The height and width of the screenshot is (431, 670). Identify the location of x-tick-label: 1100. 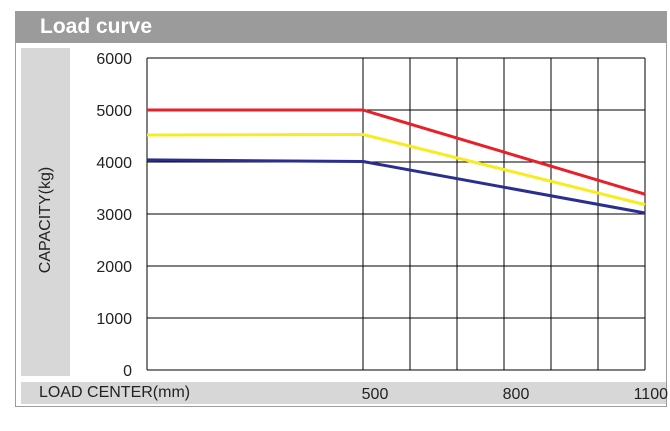
(651, 394).